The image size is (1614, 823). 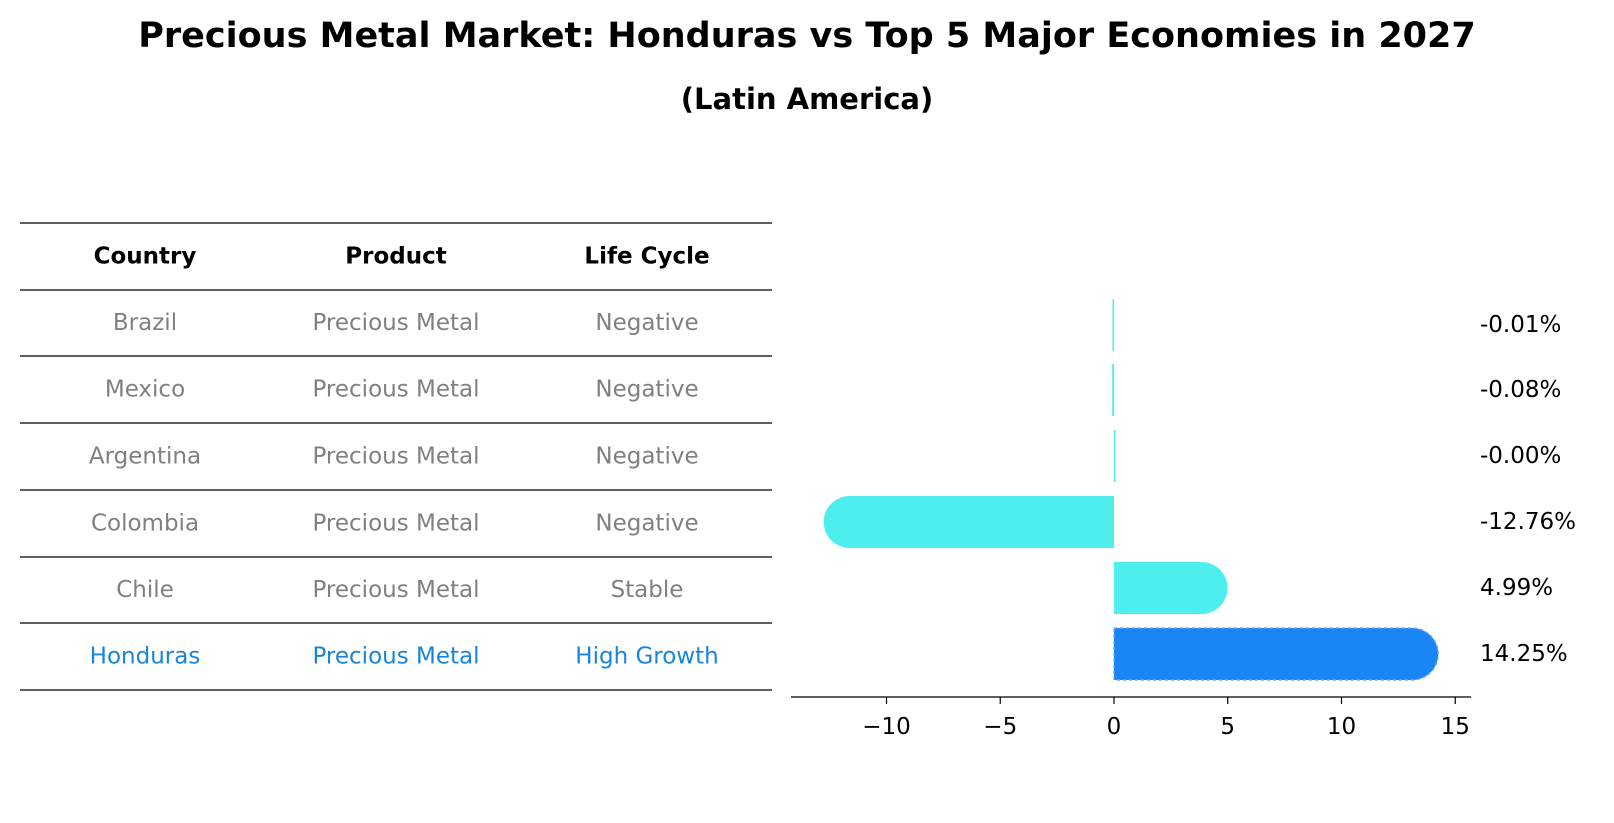 I want to click on bar-argentina, so click(x=1115, y=456).